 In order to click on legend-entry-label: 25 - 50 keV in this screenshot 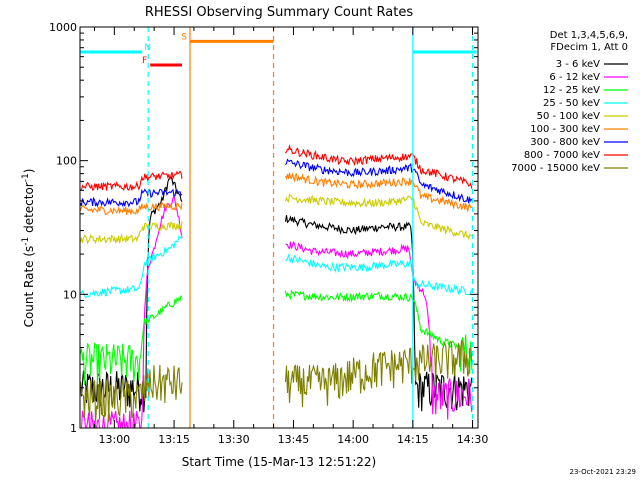, I will do `click(571, 103)`.